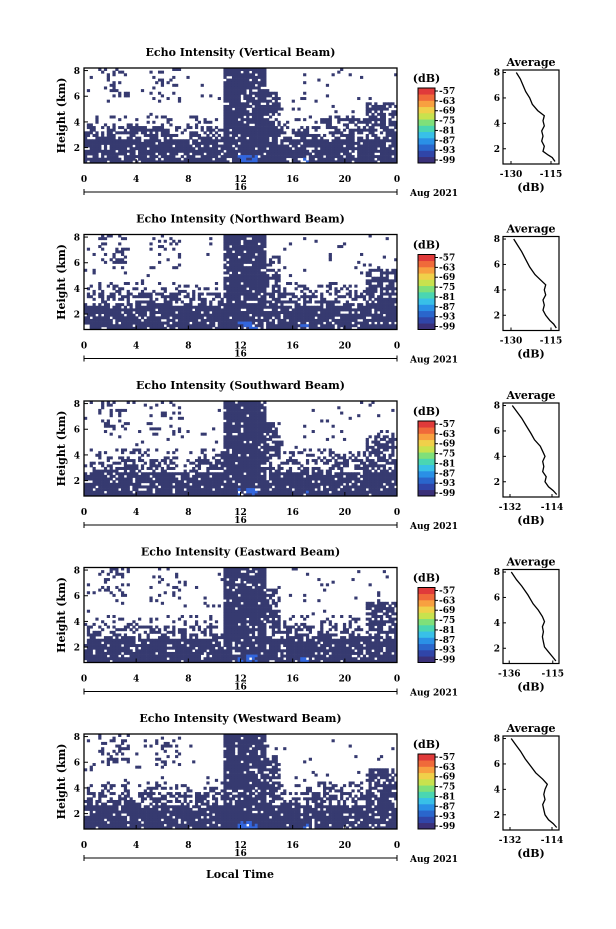 The height and width of the screenshot is (929, 616). What do you see at coordinates (77, 123) in the screenshot?
I see `y-tick-label: 4` at bounding box center [77, 123].